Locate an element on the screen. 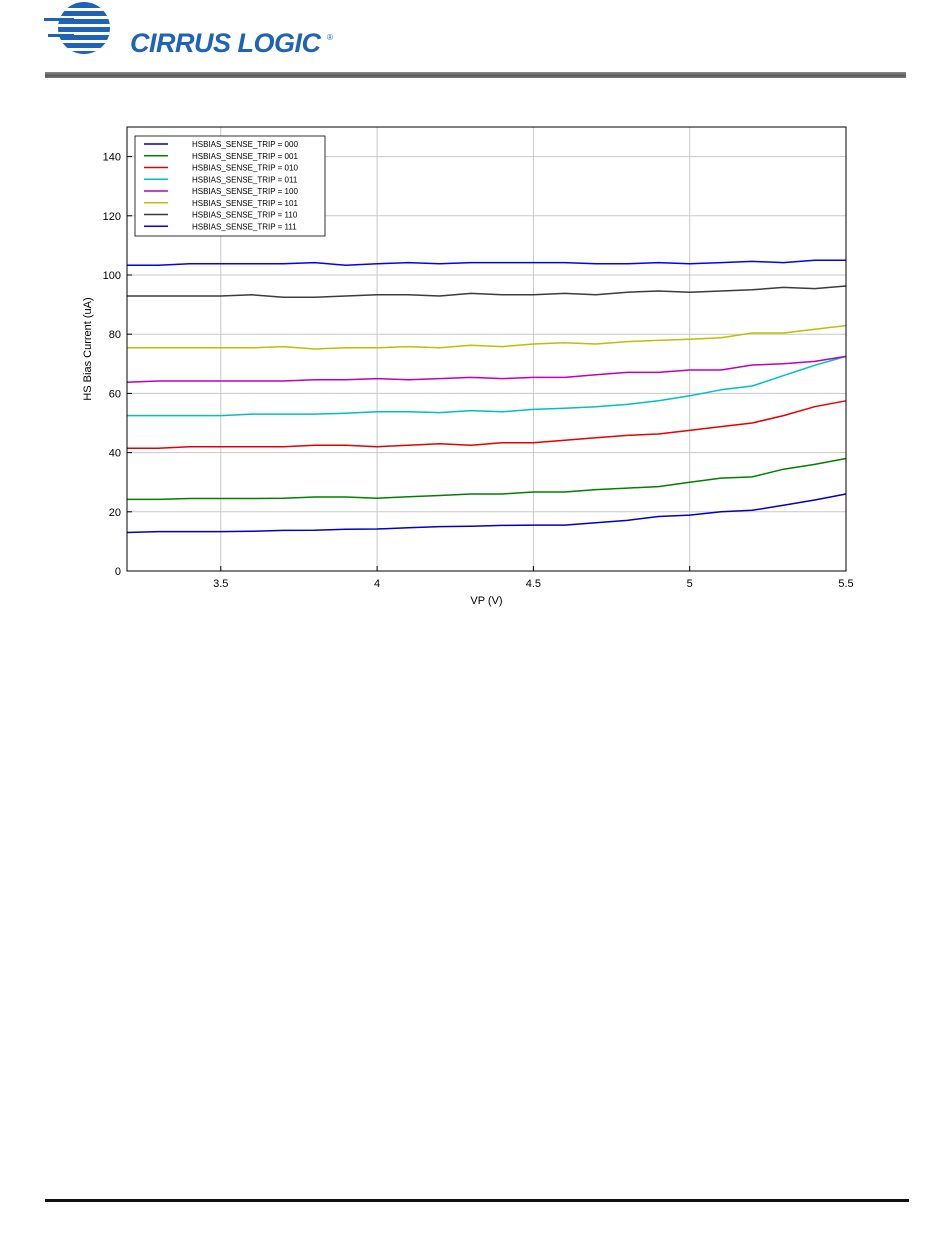 This screenshot has width=950, height=1241. legend-label: HSBIAS_SENSE_TRIP = 100 is located at coordinates (245, 191).